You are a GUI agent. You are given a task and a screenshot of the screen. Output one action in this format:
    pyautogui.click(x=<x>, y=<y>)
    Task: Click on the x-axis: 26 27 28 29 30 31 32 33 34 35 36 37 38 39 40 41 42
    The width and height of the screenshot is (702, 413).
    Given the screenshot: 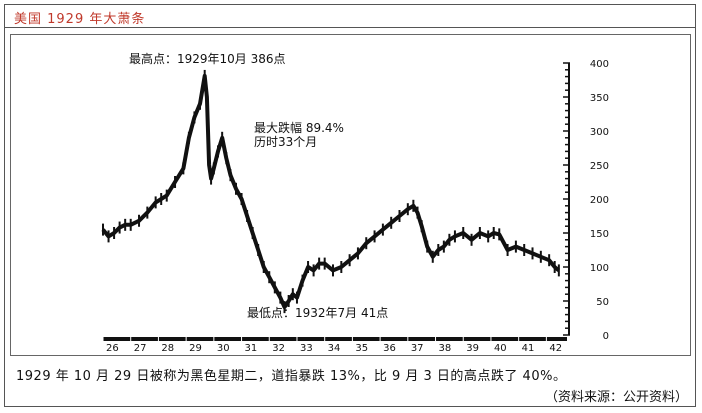 What is the action you would take?
    pyautogui.click(x=334, y=345)
    